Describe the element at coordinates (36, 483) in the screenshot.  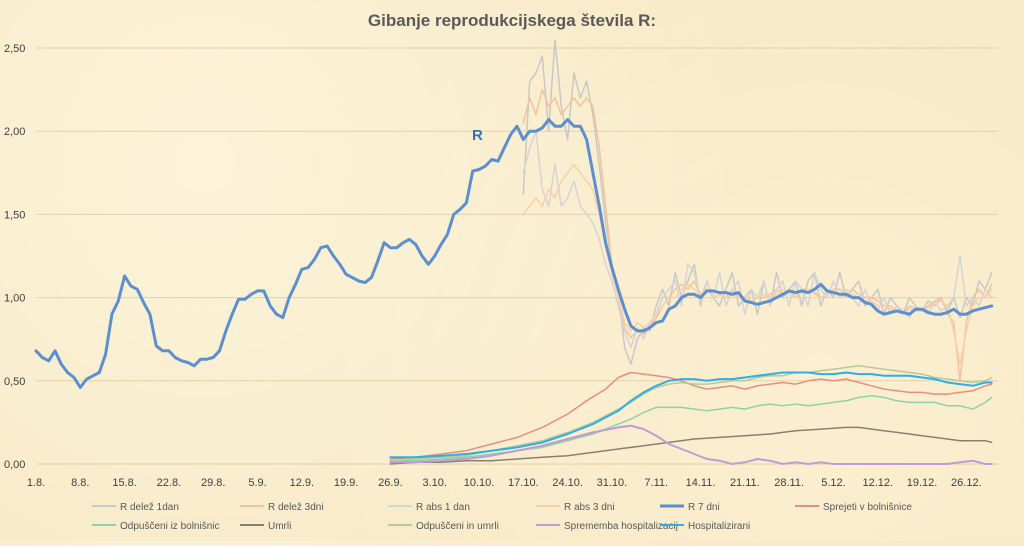
I see `x-tick-label: 1.8.` at that location.